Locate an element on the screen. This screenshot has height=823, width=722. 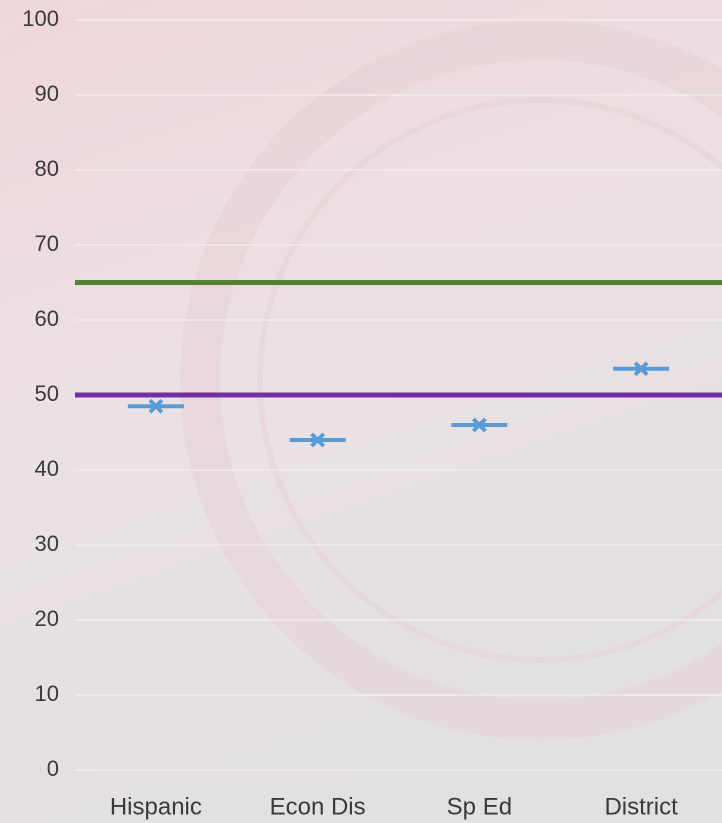
x-tick-label: Econ Dis is located at coordinates (318, 806).